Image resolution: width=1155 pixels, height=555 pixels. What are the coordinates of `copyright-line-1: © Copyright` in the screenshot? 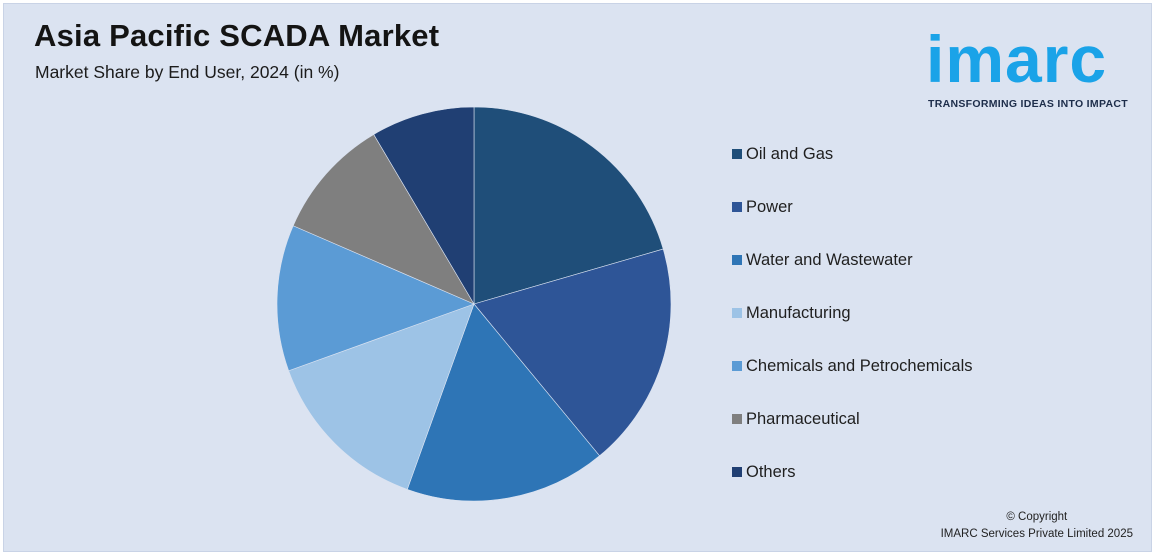 It's located at (1037, 517).